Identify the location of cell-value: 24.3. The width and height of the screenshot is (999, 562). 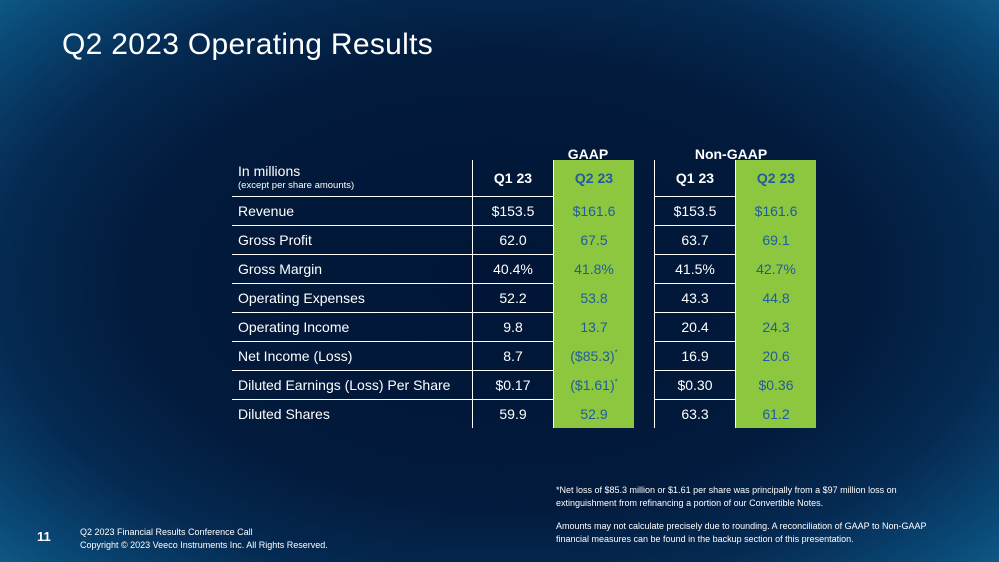
(776, 327).